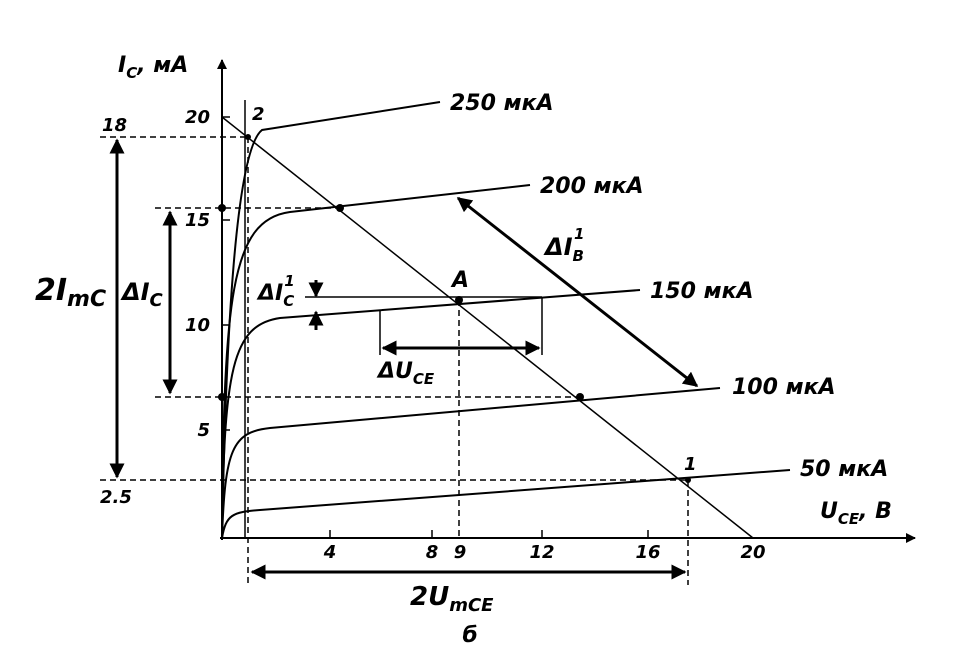 This screenshot has height=664, width=972. Describe the element at coordinates (122, 65) in the screenshot. I see `label-main: I` at that location.